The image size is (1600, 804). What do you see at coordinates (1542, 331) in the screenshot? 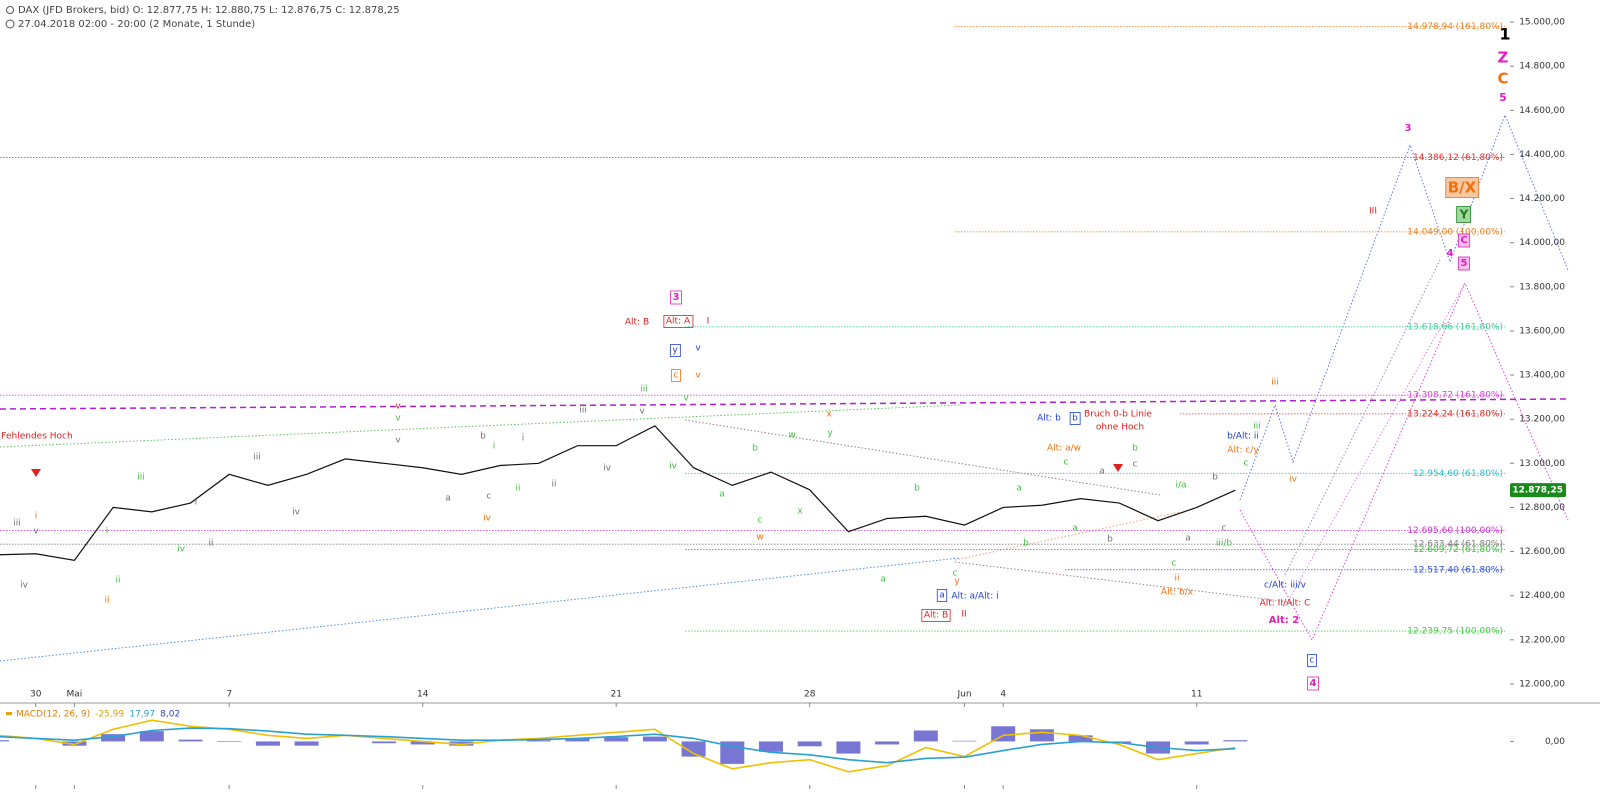
I see `y-tick-label: 13.600,00` at bounding box center [1542, 331].